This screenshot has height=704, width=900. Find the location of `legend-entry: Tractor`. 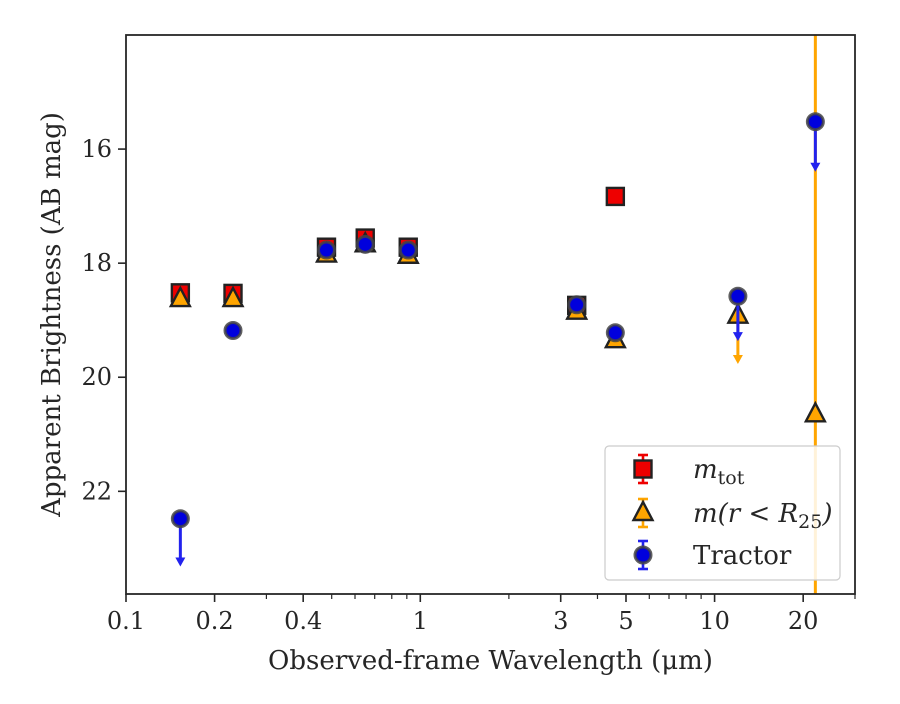

legend-entry: Tractor is located at coordinates (712, 555).